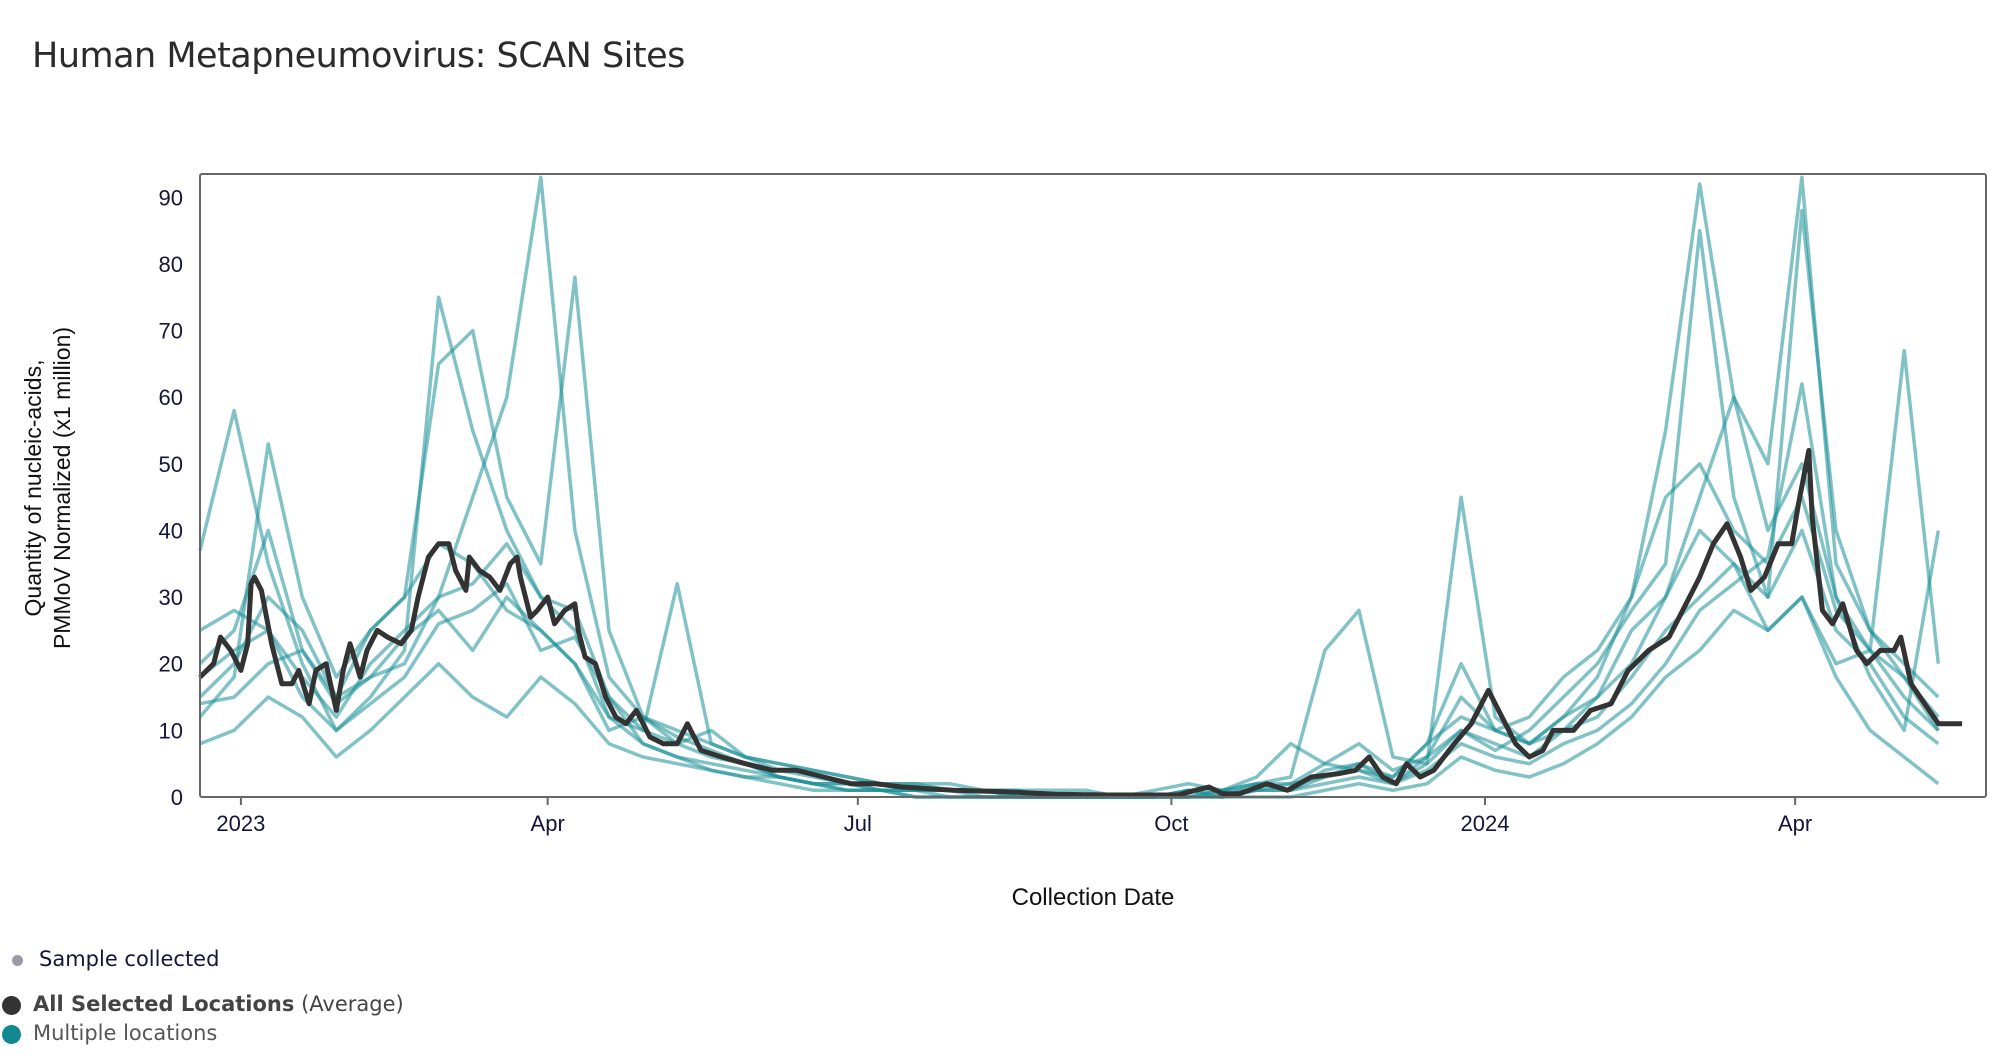 The image size is (2016, 1060). Describe the element at coordinates (171, 664) in the screenshot. I see `y-tick-label: 20` at that location.